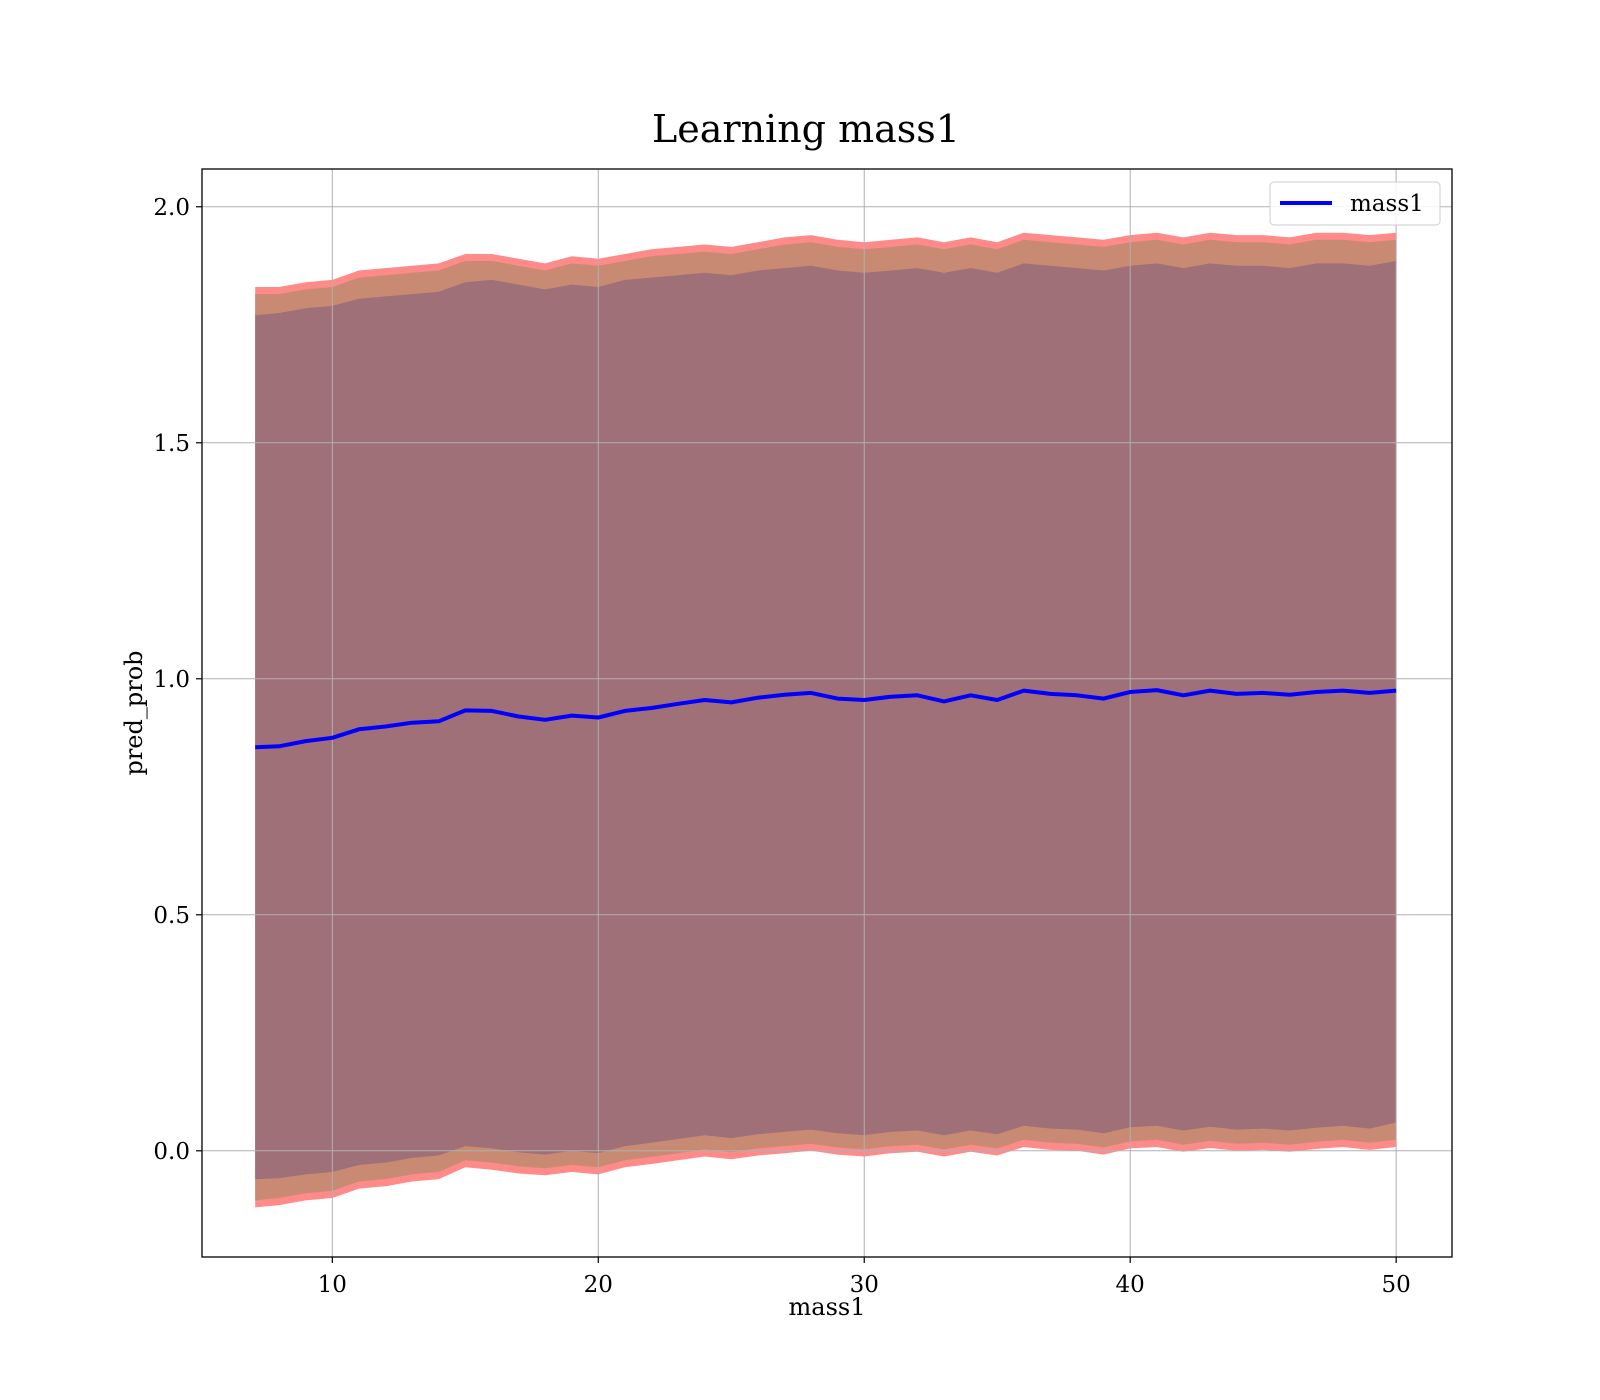  What do you see at coordinates (864, 1285) in the screenshot?
I see `x-tick-label: 30` at bounding box center [864, 1285].